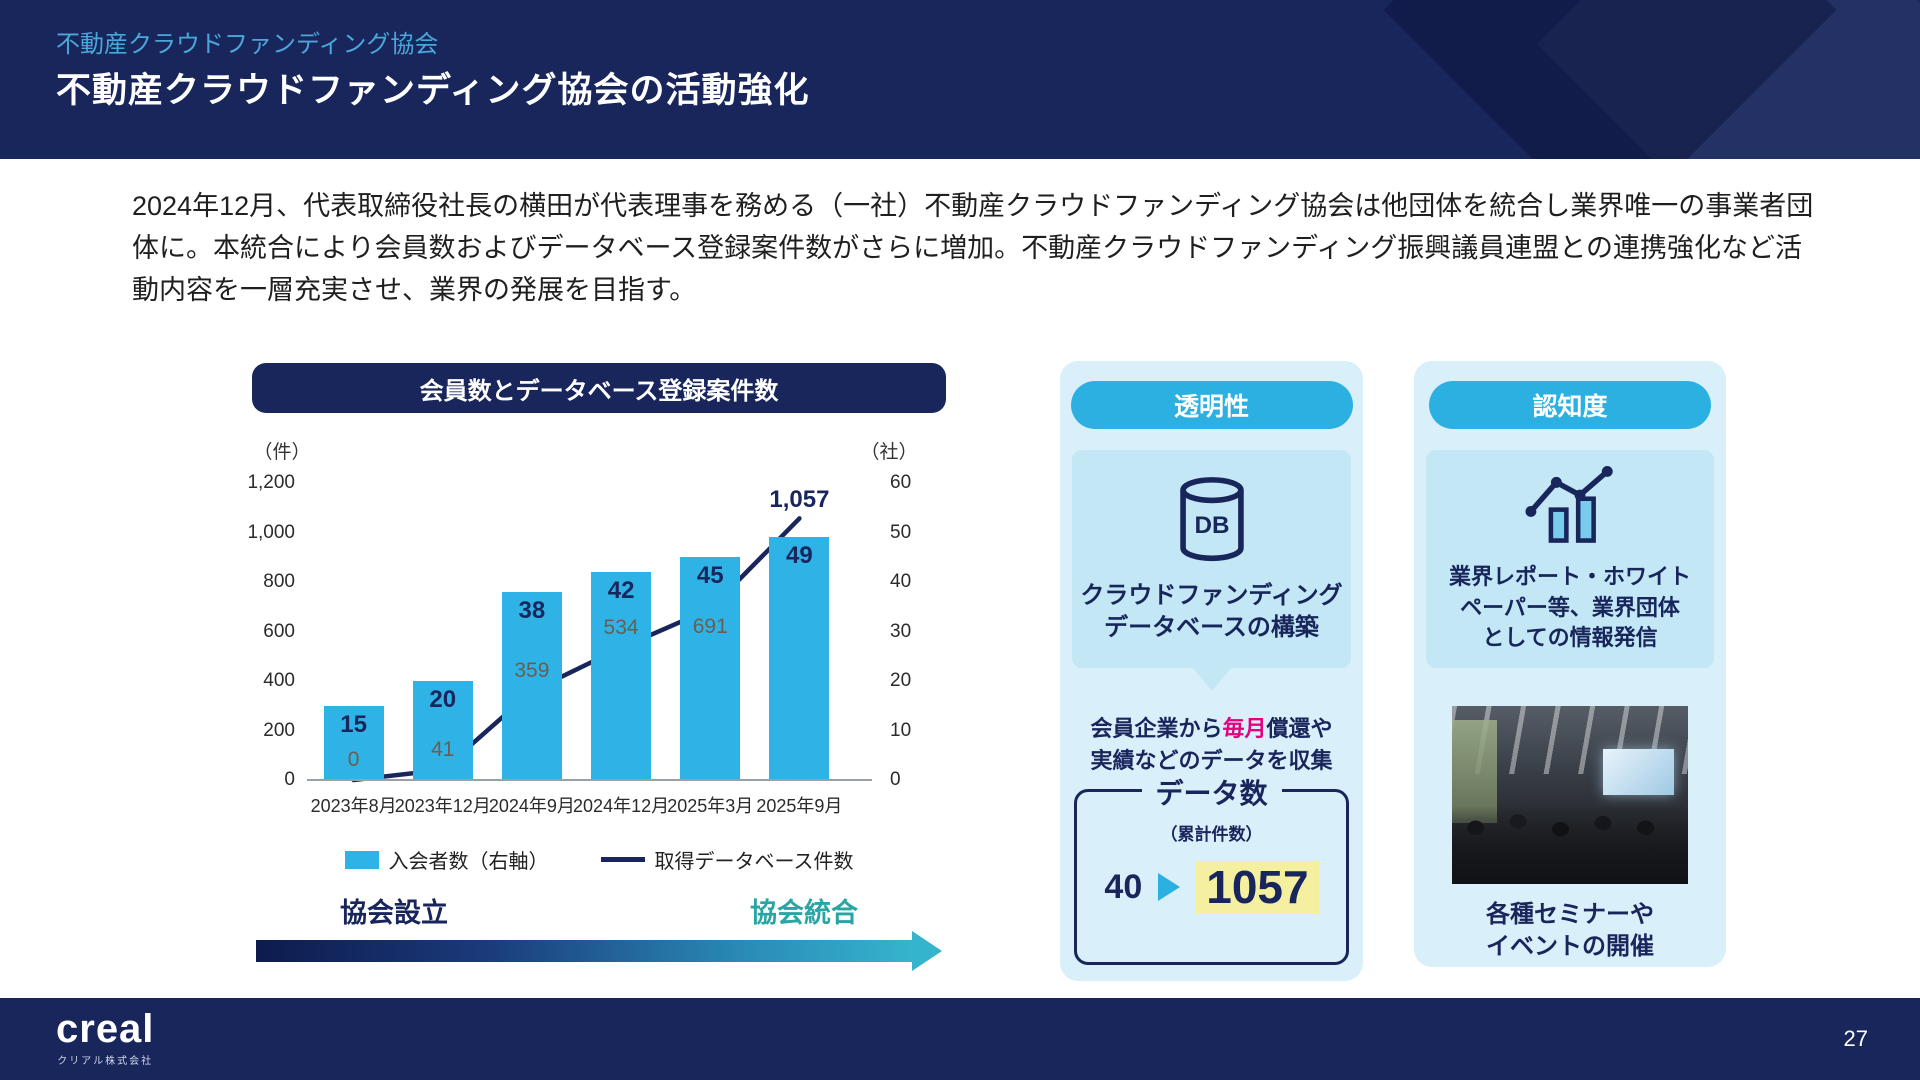 This screenshot has width=1920, height=1080. Describe the element at coordinates (1211, 792) in the screenshot. I see `data-count-title: データ数` at that location.